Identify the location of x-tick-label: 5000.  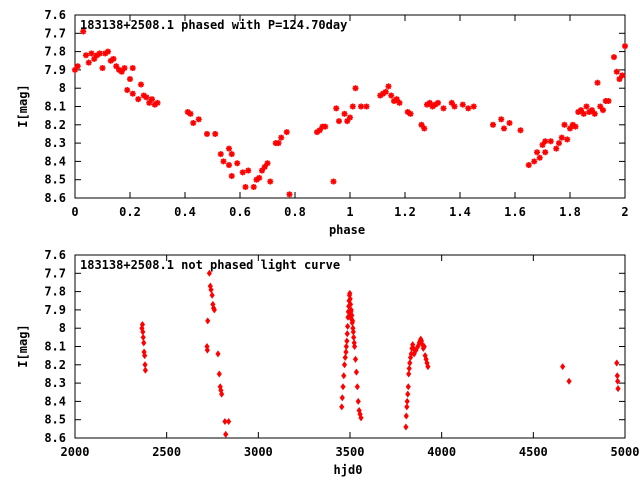
(625, 452).